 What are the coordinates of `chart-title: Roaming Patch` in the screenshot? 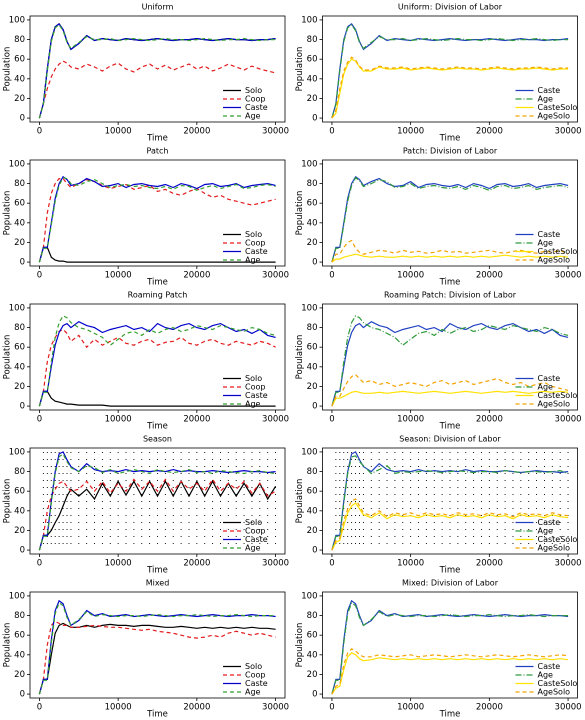 It's located at (158, 295).